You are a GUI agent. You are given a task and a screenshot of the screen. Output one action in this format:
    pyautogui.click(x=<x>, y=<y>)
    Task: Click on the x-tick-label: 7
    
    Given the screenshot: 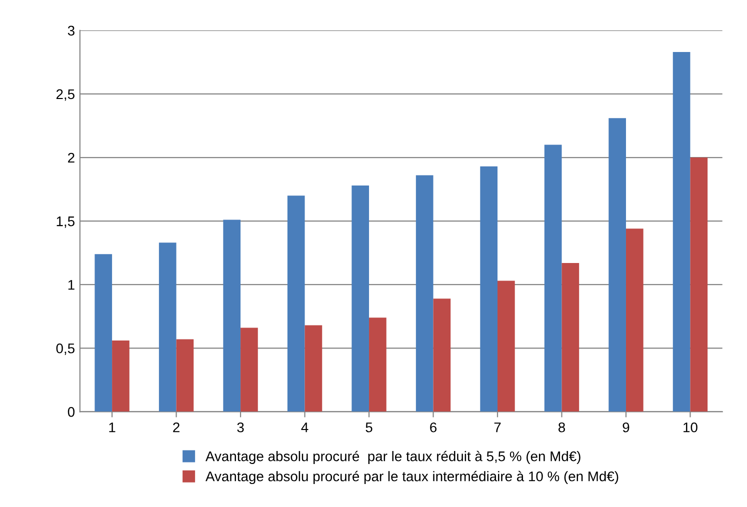 What is the action you would take?
    pyautogui.click(x=497, y=427)
    